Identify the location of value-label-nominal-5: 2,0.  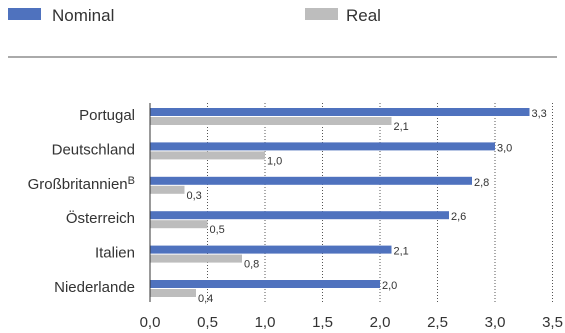
(389, 286).